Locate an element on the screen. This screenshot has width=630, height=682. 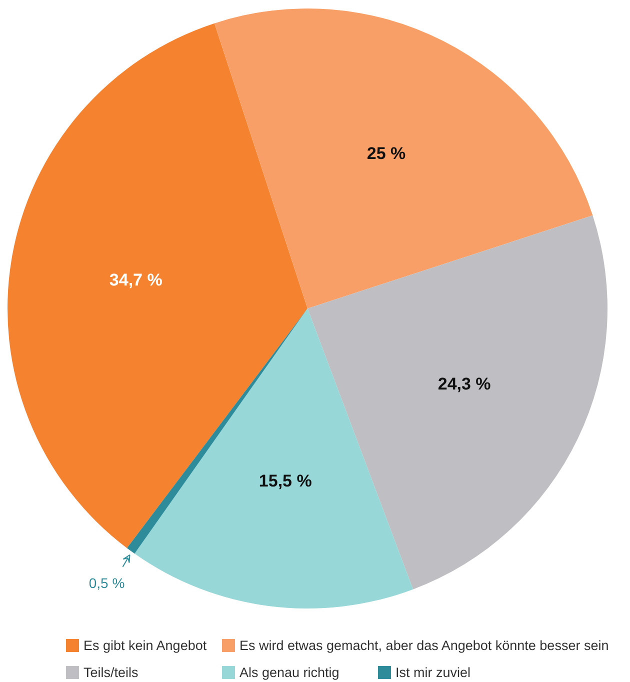
data-label: 0,5 % is located at coordinates (106, 582).